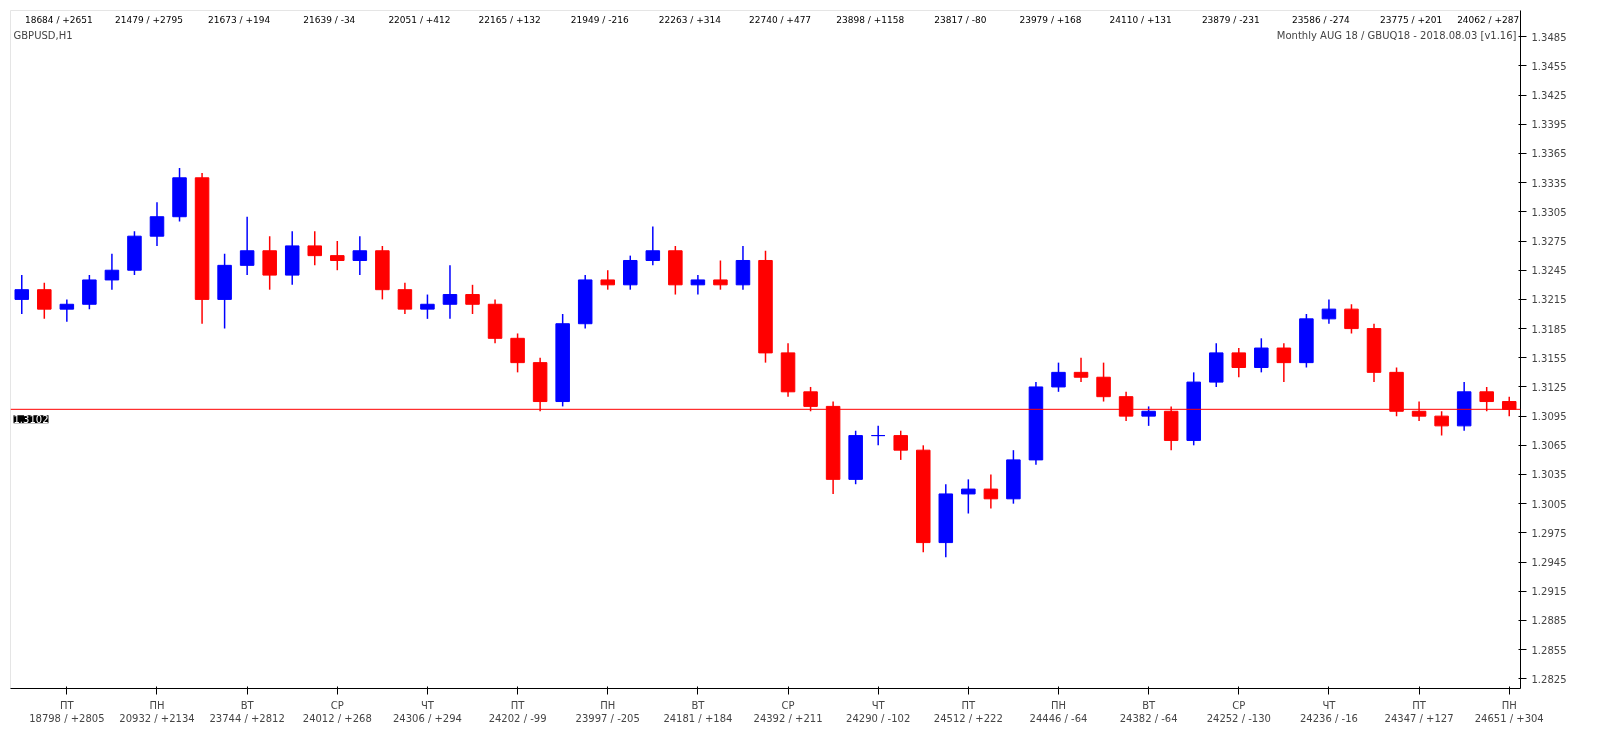 The height and width of the screenshot is (736, 1600). What do you see at coordinates (1549, 504) in the screenshot?
I see `y-tick-label: 1.3005` at bounding box center [1549, 504].